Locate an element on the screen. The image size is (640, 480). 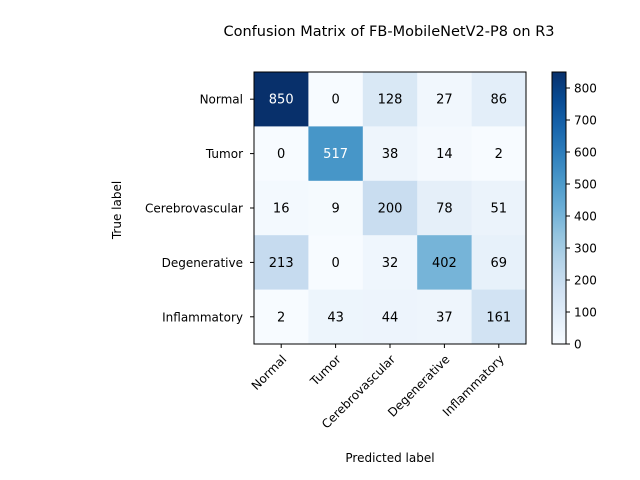
colorbar-tick-label: 600 is located at coordinates (585, 153).